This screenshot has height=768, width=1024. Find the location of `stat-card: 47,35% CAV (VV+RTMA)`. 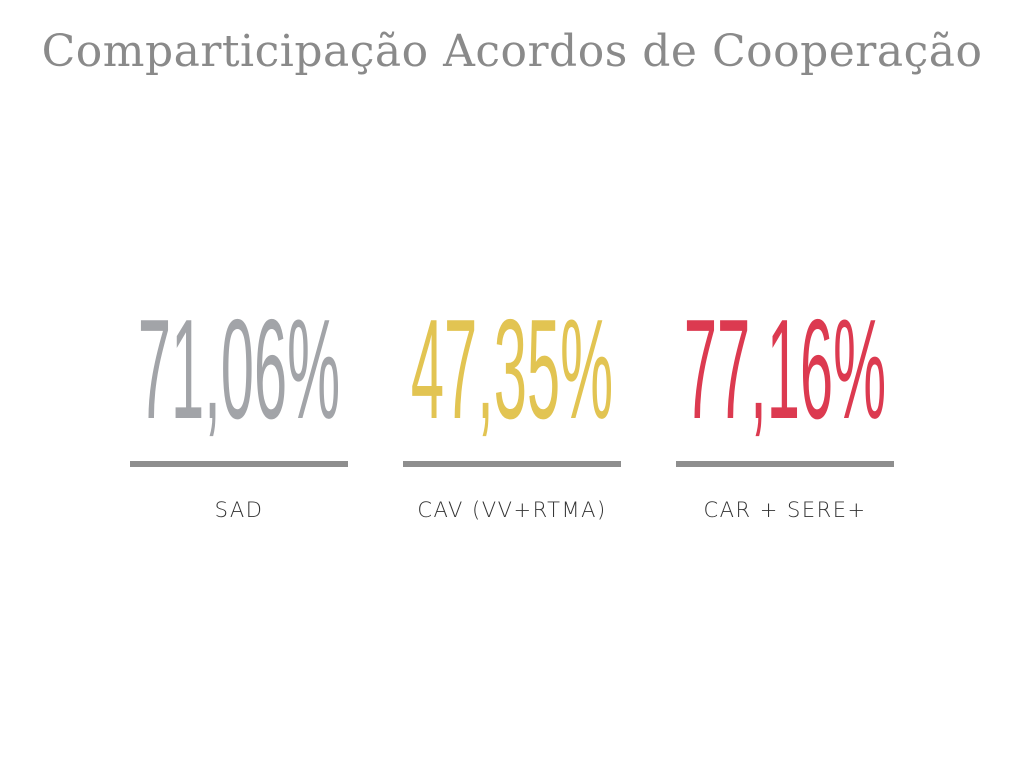

stat-card: 47,35% CAV (VV+RTMA) is located at coordinates (512, 415).